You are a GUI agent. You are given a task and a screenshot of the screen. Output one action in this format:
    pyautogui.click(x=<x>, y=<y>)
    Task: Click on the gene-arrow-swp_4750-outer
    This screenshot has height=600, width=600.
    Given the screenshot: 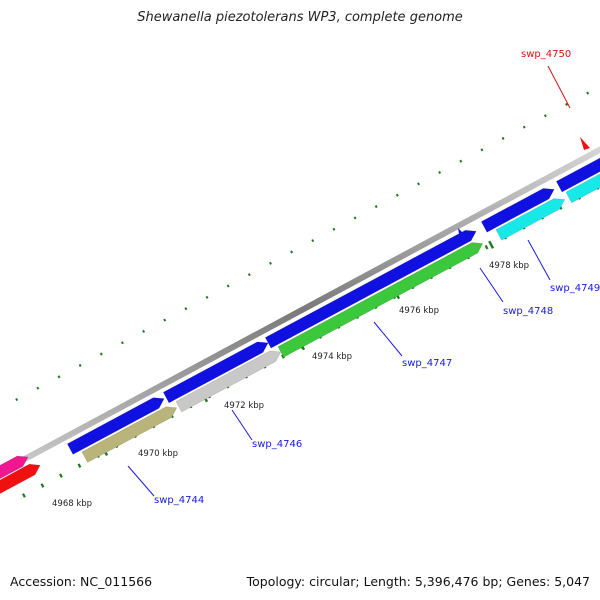 What is the action you would take?
    pyautogui.click(x=577, y=171)
    